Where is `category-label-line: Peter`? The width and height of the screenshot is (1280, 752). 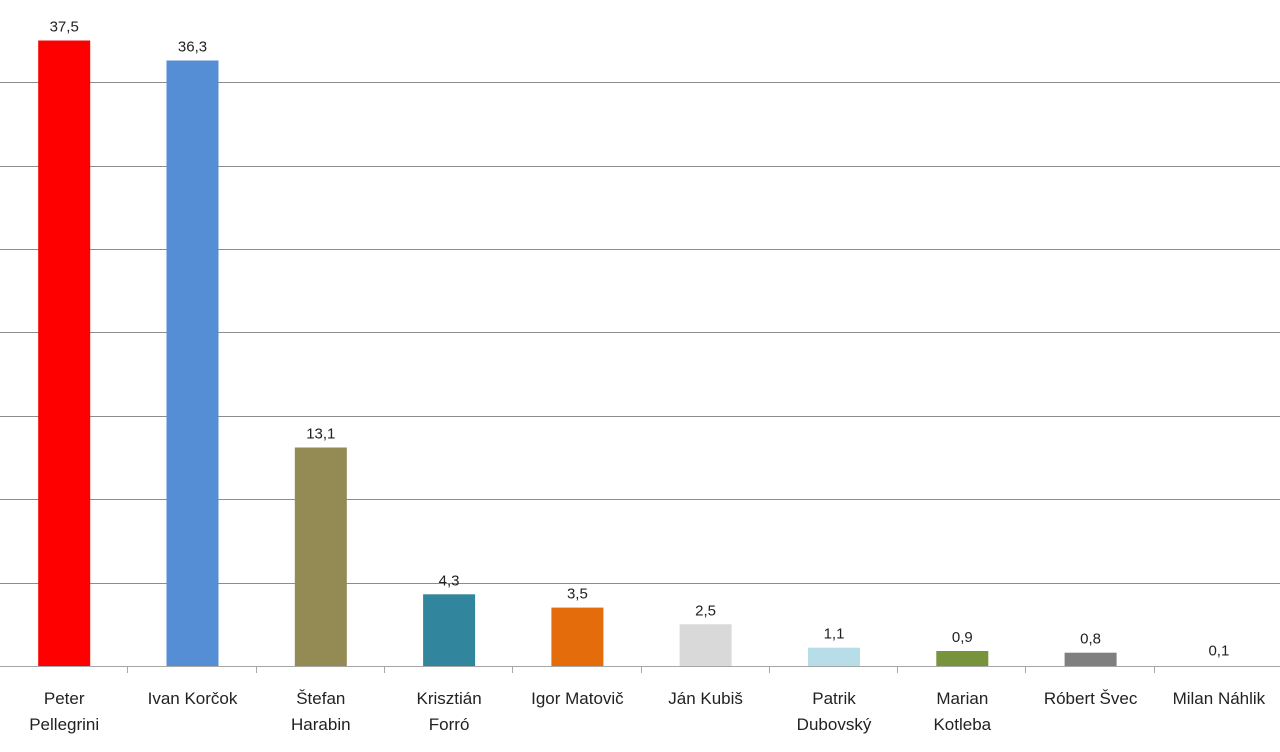
category-label-line: Peter is located at coordinates (64, 698).